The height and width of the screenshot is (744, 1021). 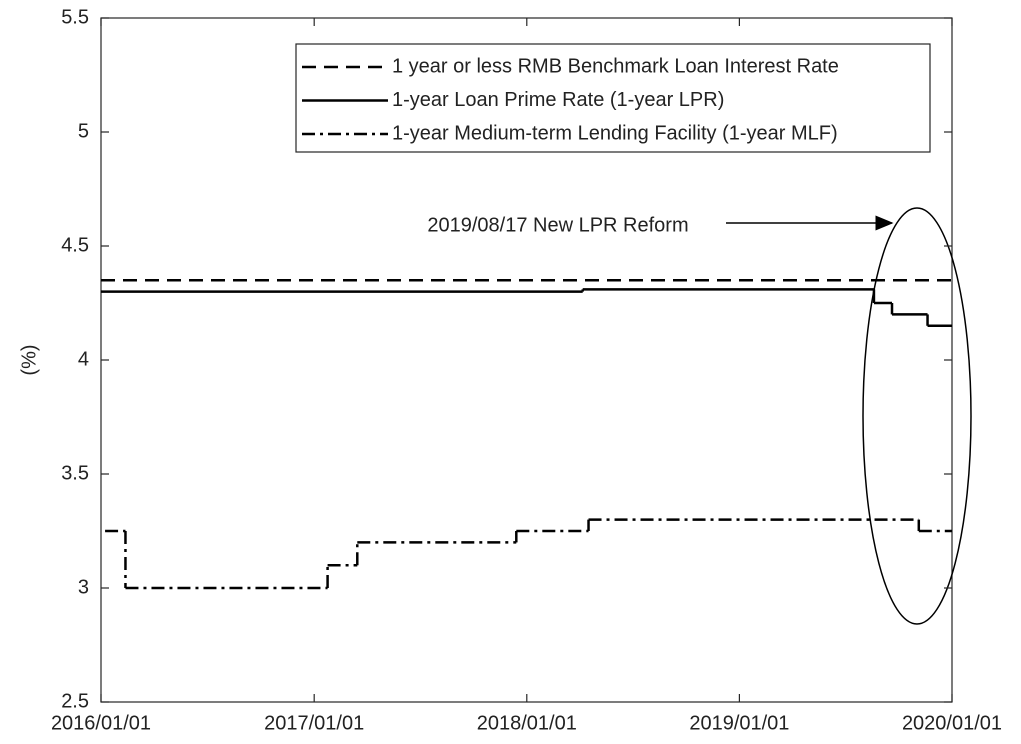 What do you see at coordinates (29, 359) in the screenshot?
I see `y-axis-label: (%)` at bounding box center [29, 359].